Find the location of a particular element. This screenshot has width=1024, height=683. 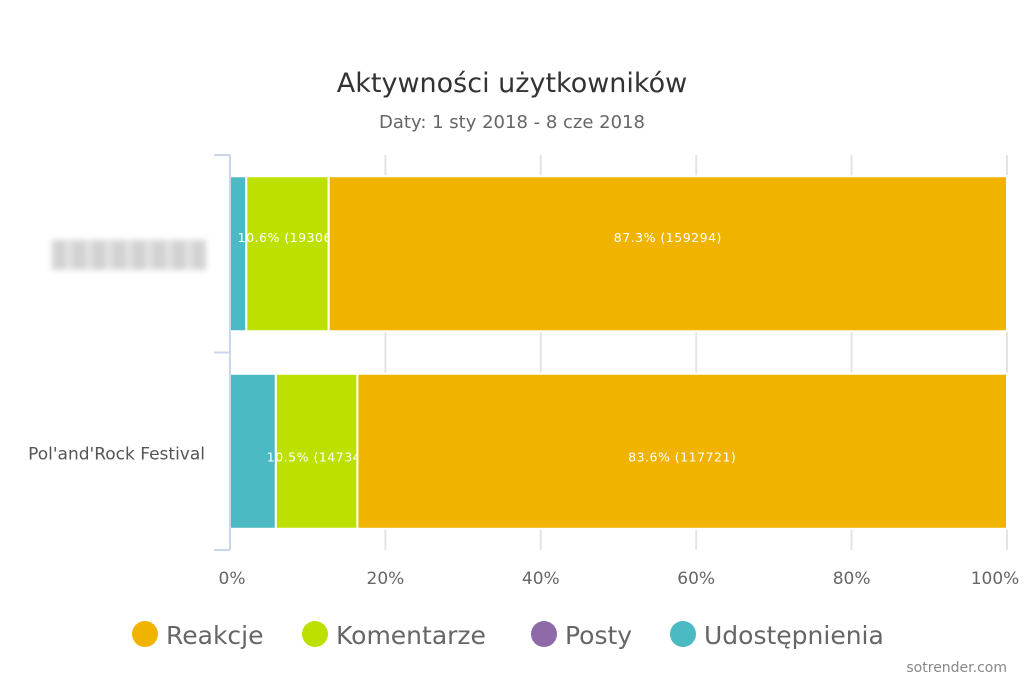

data-label: 10.5% (14734) is located at coordinates (317, 456).